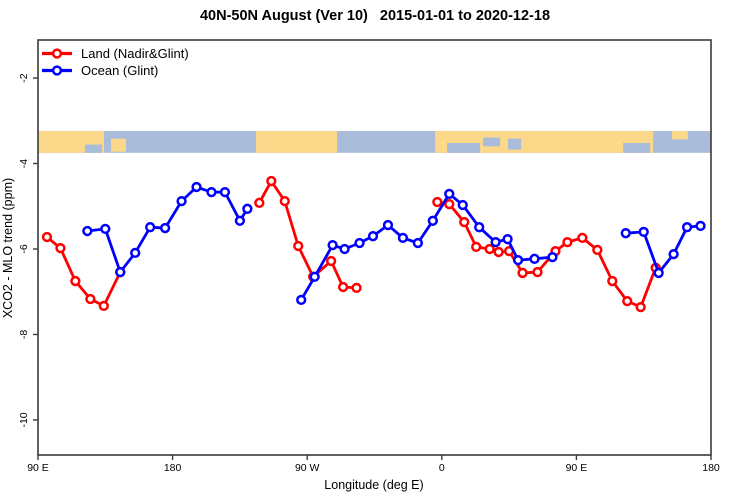 The image size is (750, 500). Describe the element at coordinates (8, 248) in the screenshot. I see `y-axis-title: XCO2 - MLO trend (ppm)` at that location.